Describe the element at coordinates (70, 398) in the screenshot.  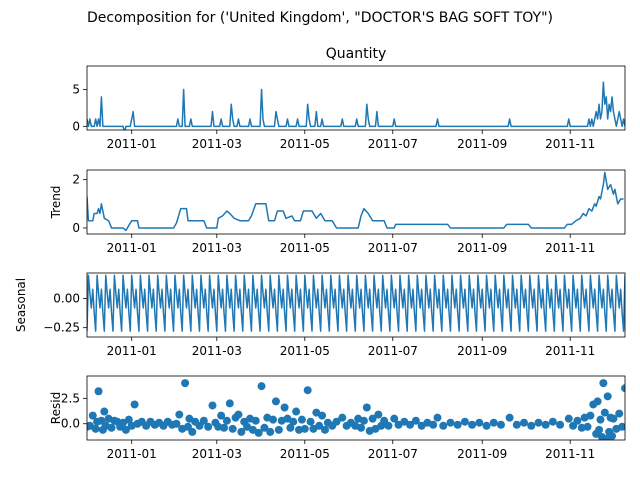
I see `y-tick-label: 2.5` at that location.